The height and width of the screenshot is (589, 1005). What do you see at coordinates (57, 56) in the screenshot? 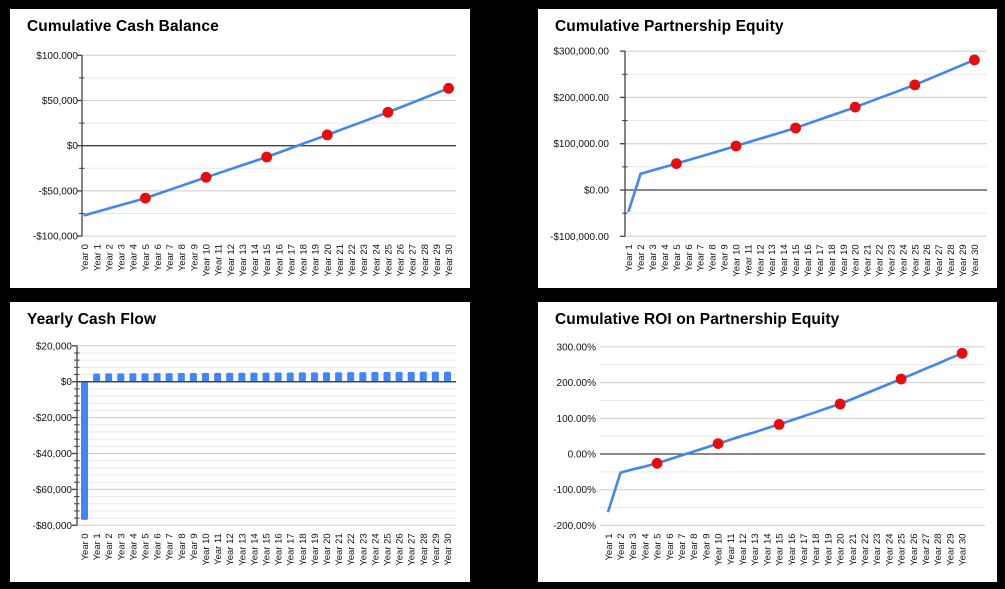
I see `svg-text: $100,000` at bounding box center [57, 56].